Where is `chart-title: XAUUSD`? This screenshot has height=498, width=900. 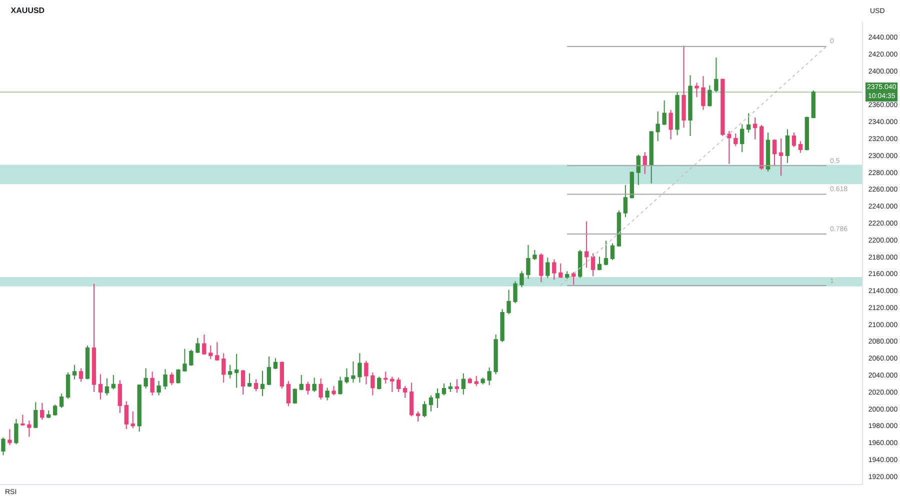 chart-title: XAUUSD is located at coordinates (27, 10).